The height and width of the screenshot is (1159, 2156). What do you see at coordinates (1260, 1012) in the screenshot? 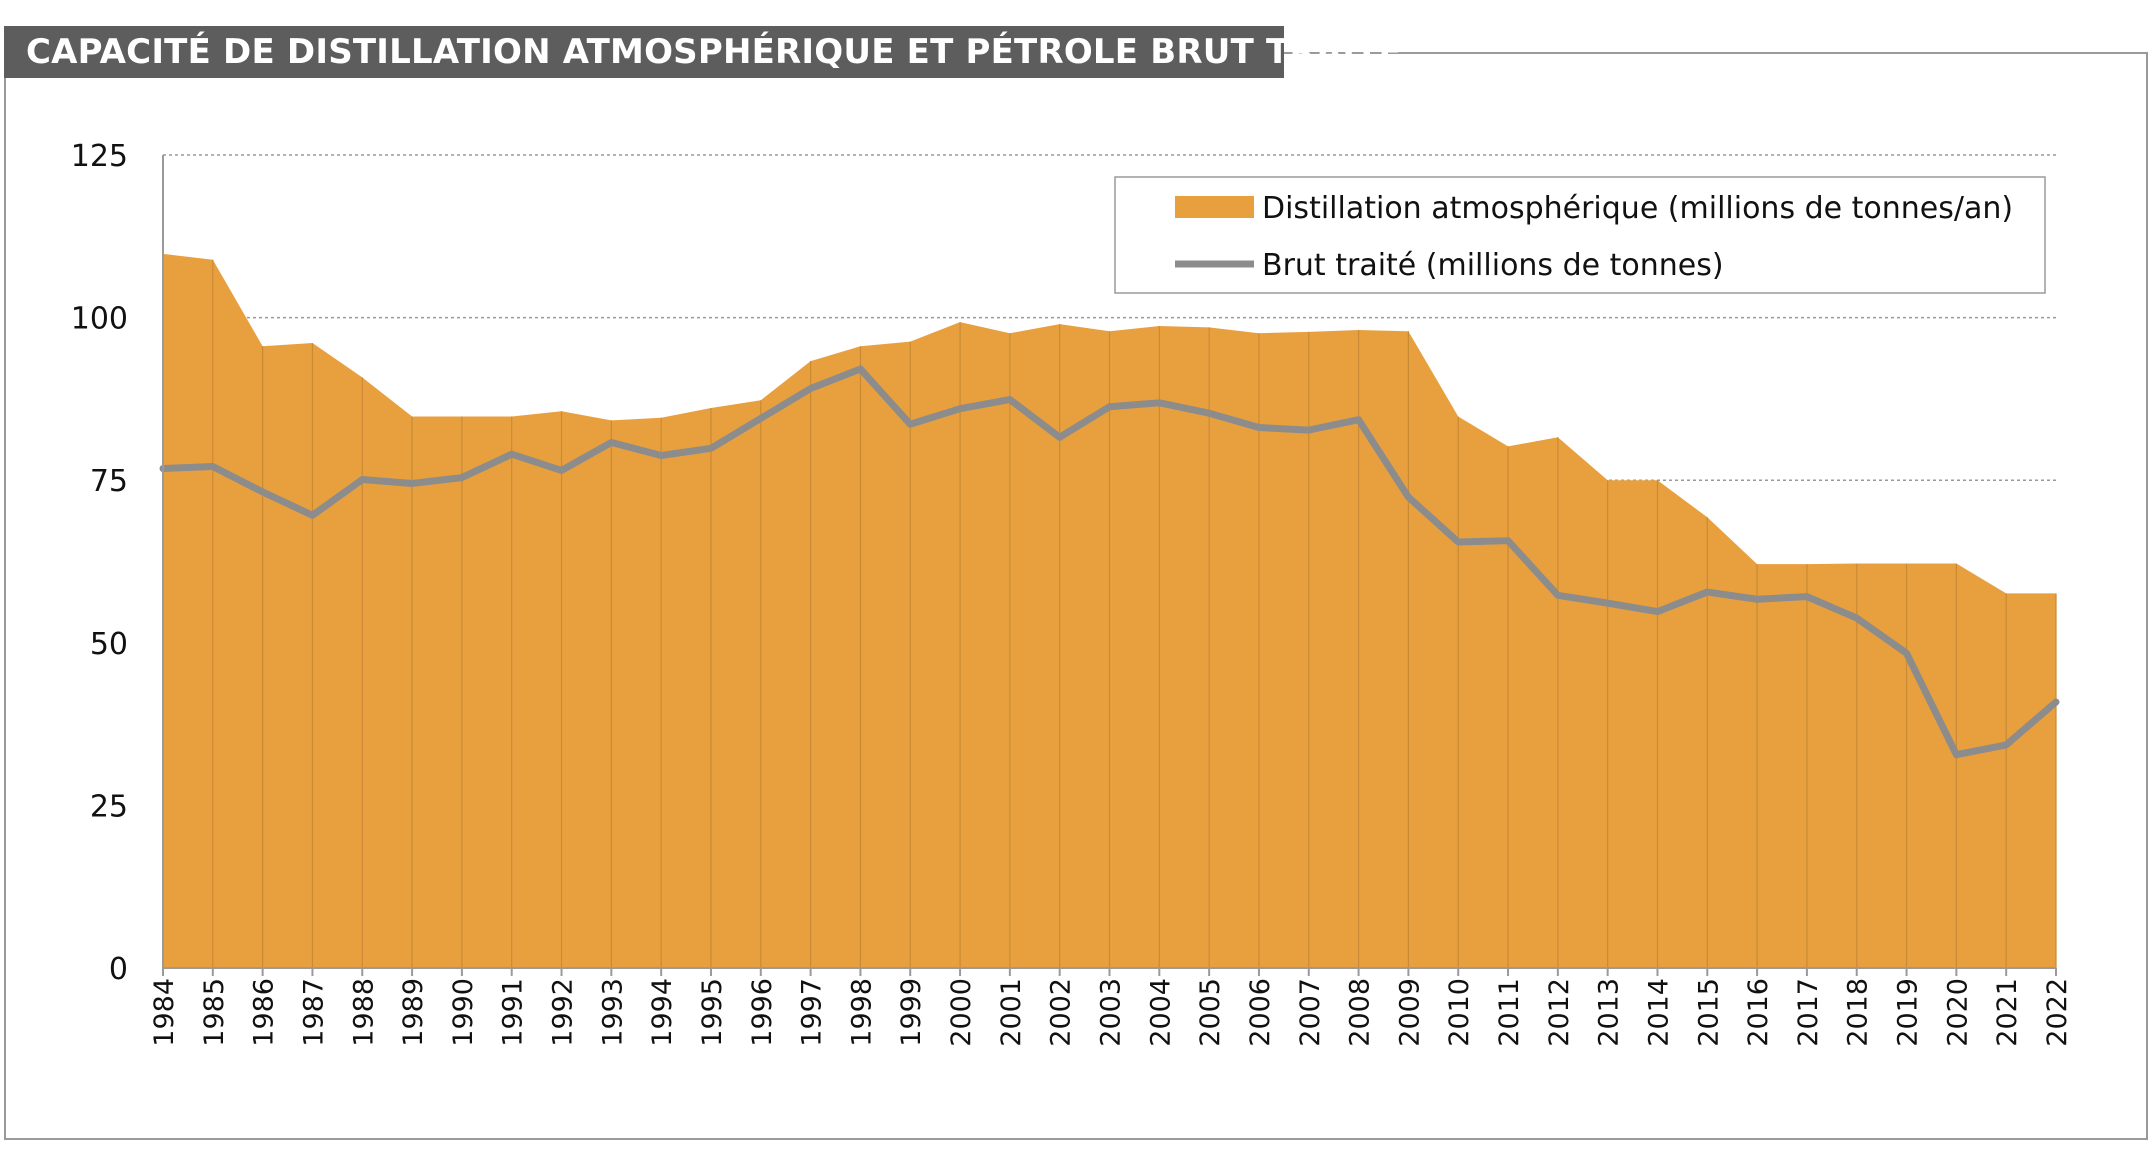
I see `x-tick-label-2006: 2006` at bounding box center [1260, 1012].